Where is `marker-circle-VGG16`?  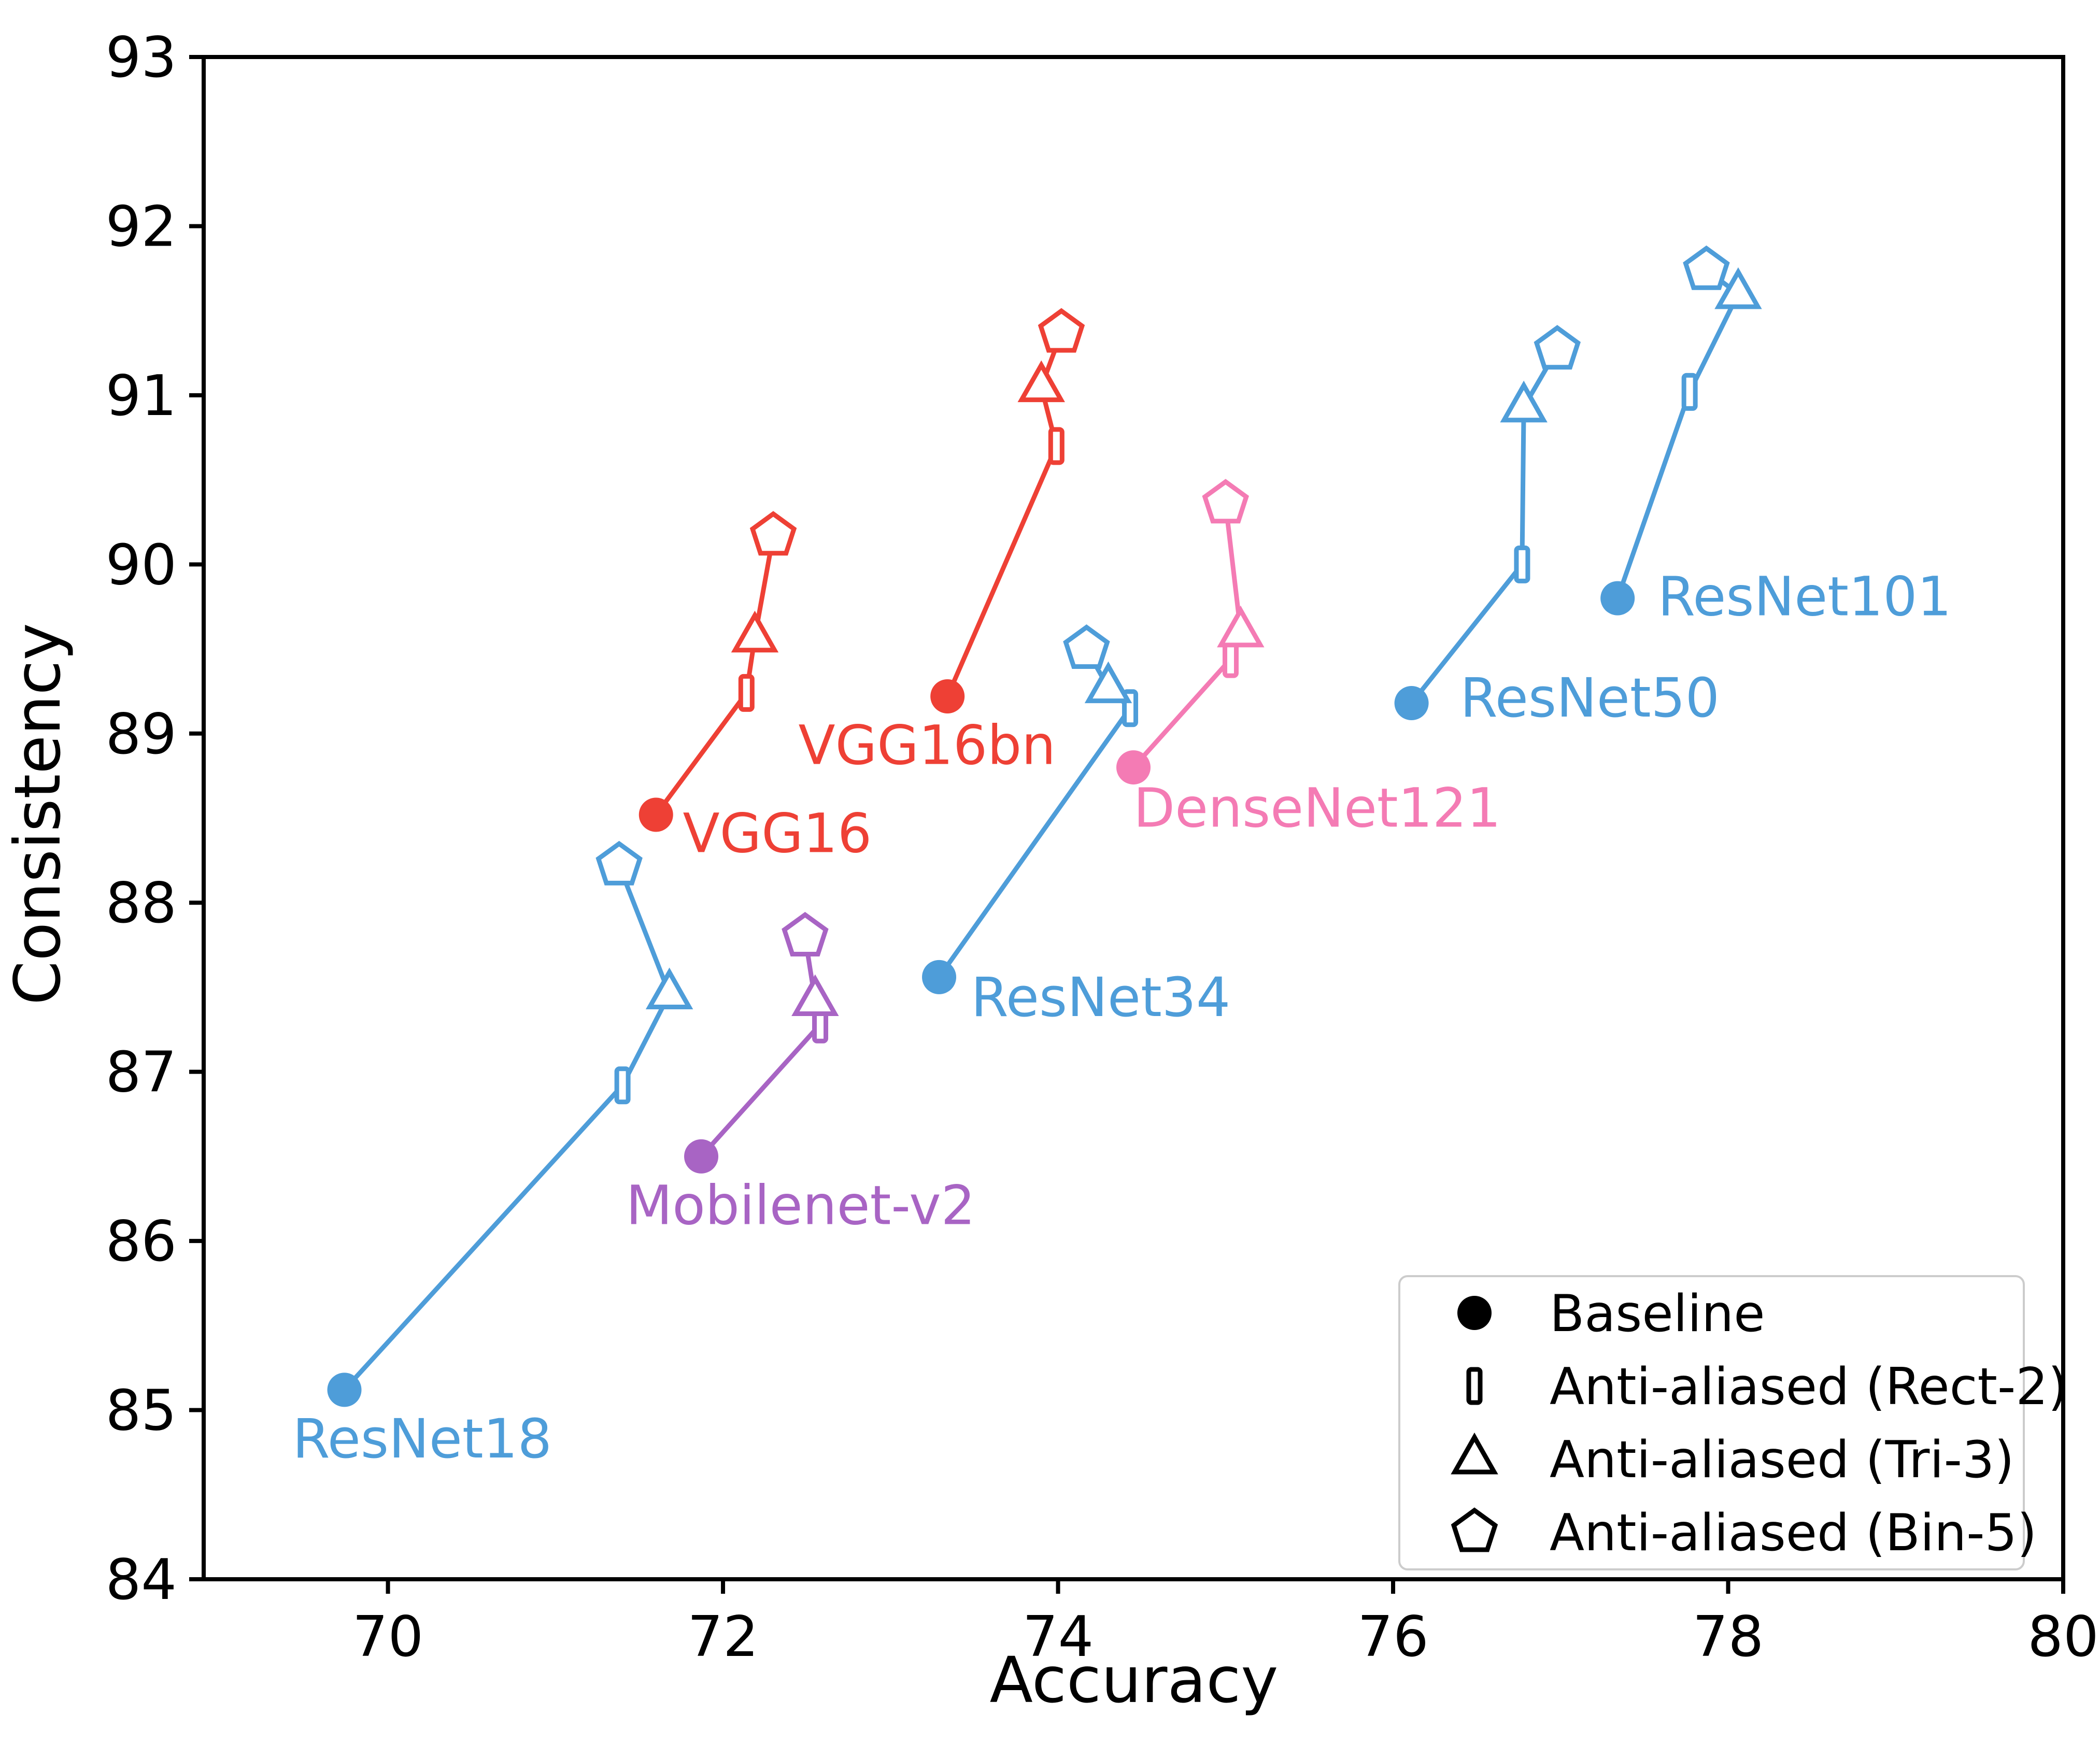 marker-circle-VGG16 is located at coordinates (655, 815).